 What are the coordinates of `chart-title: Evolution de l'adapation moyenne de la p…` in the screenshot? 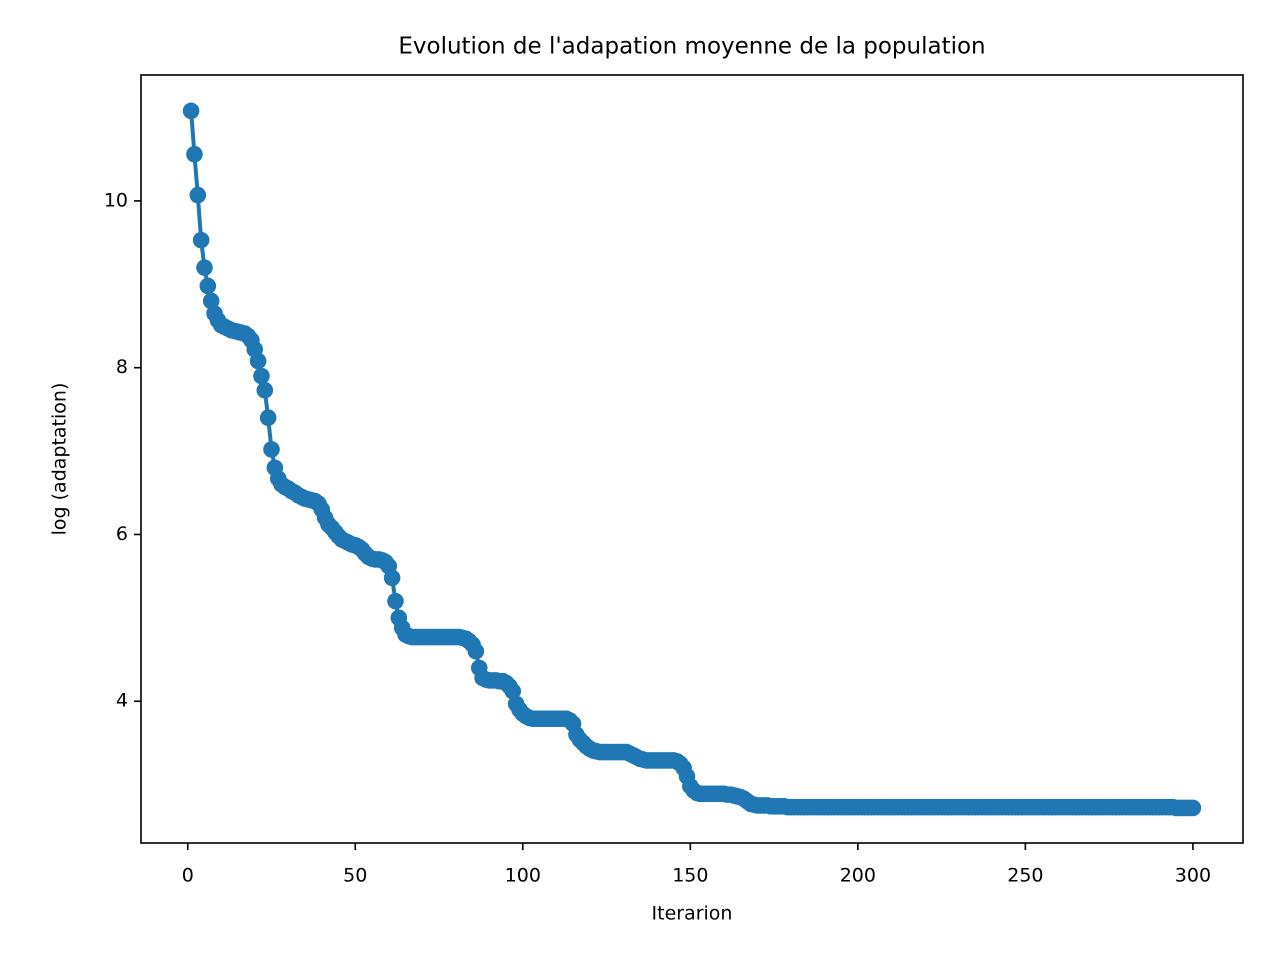 It's located at (691, 47).